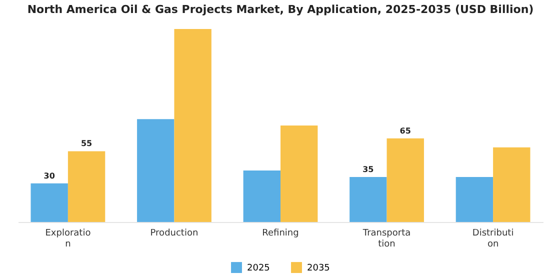 The width and height of the screenshot is (560, 280). I want to click on data-label: 30, so click(50, 175).